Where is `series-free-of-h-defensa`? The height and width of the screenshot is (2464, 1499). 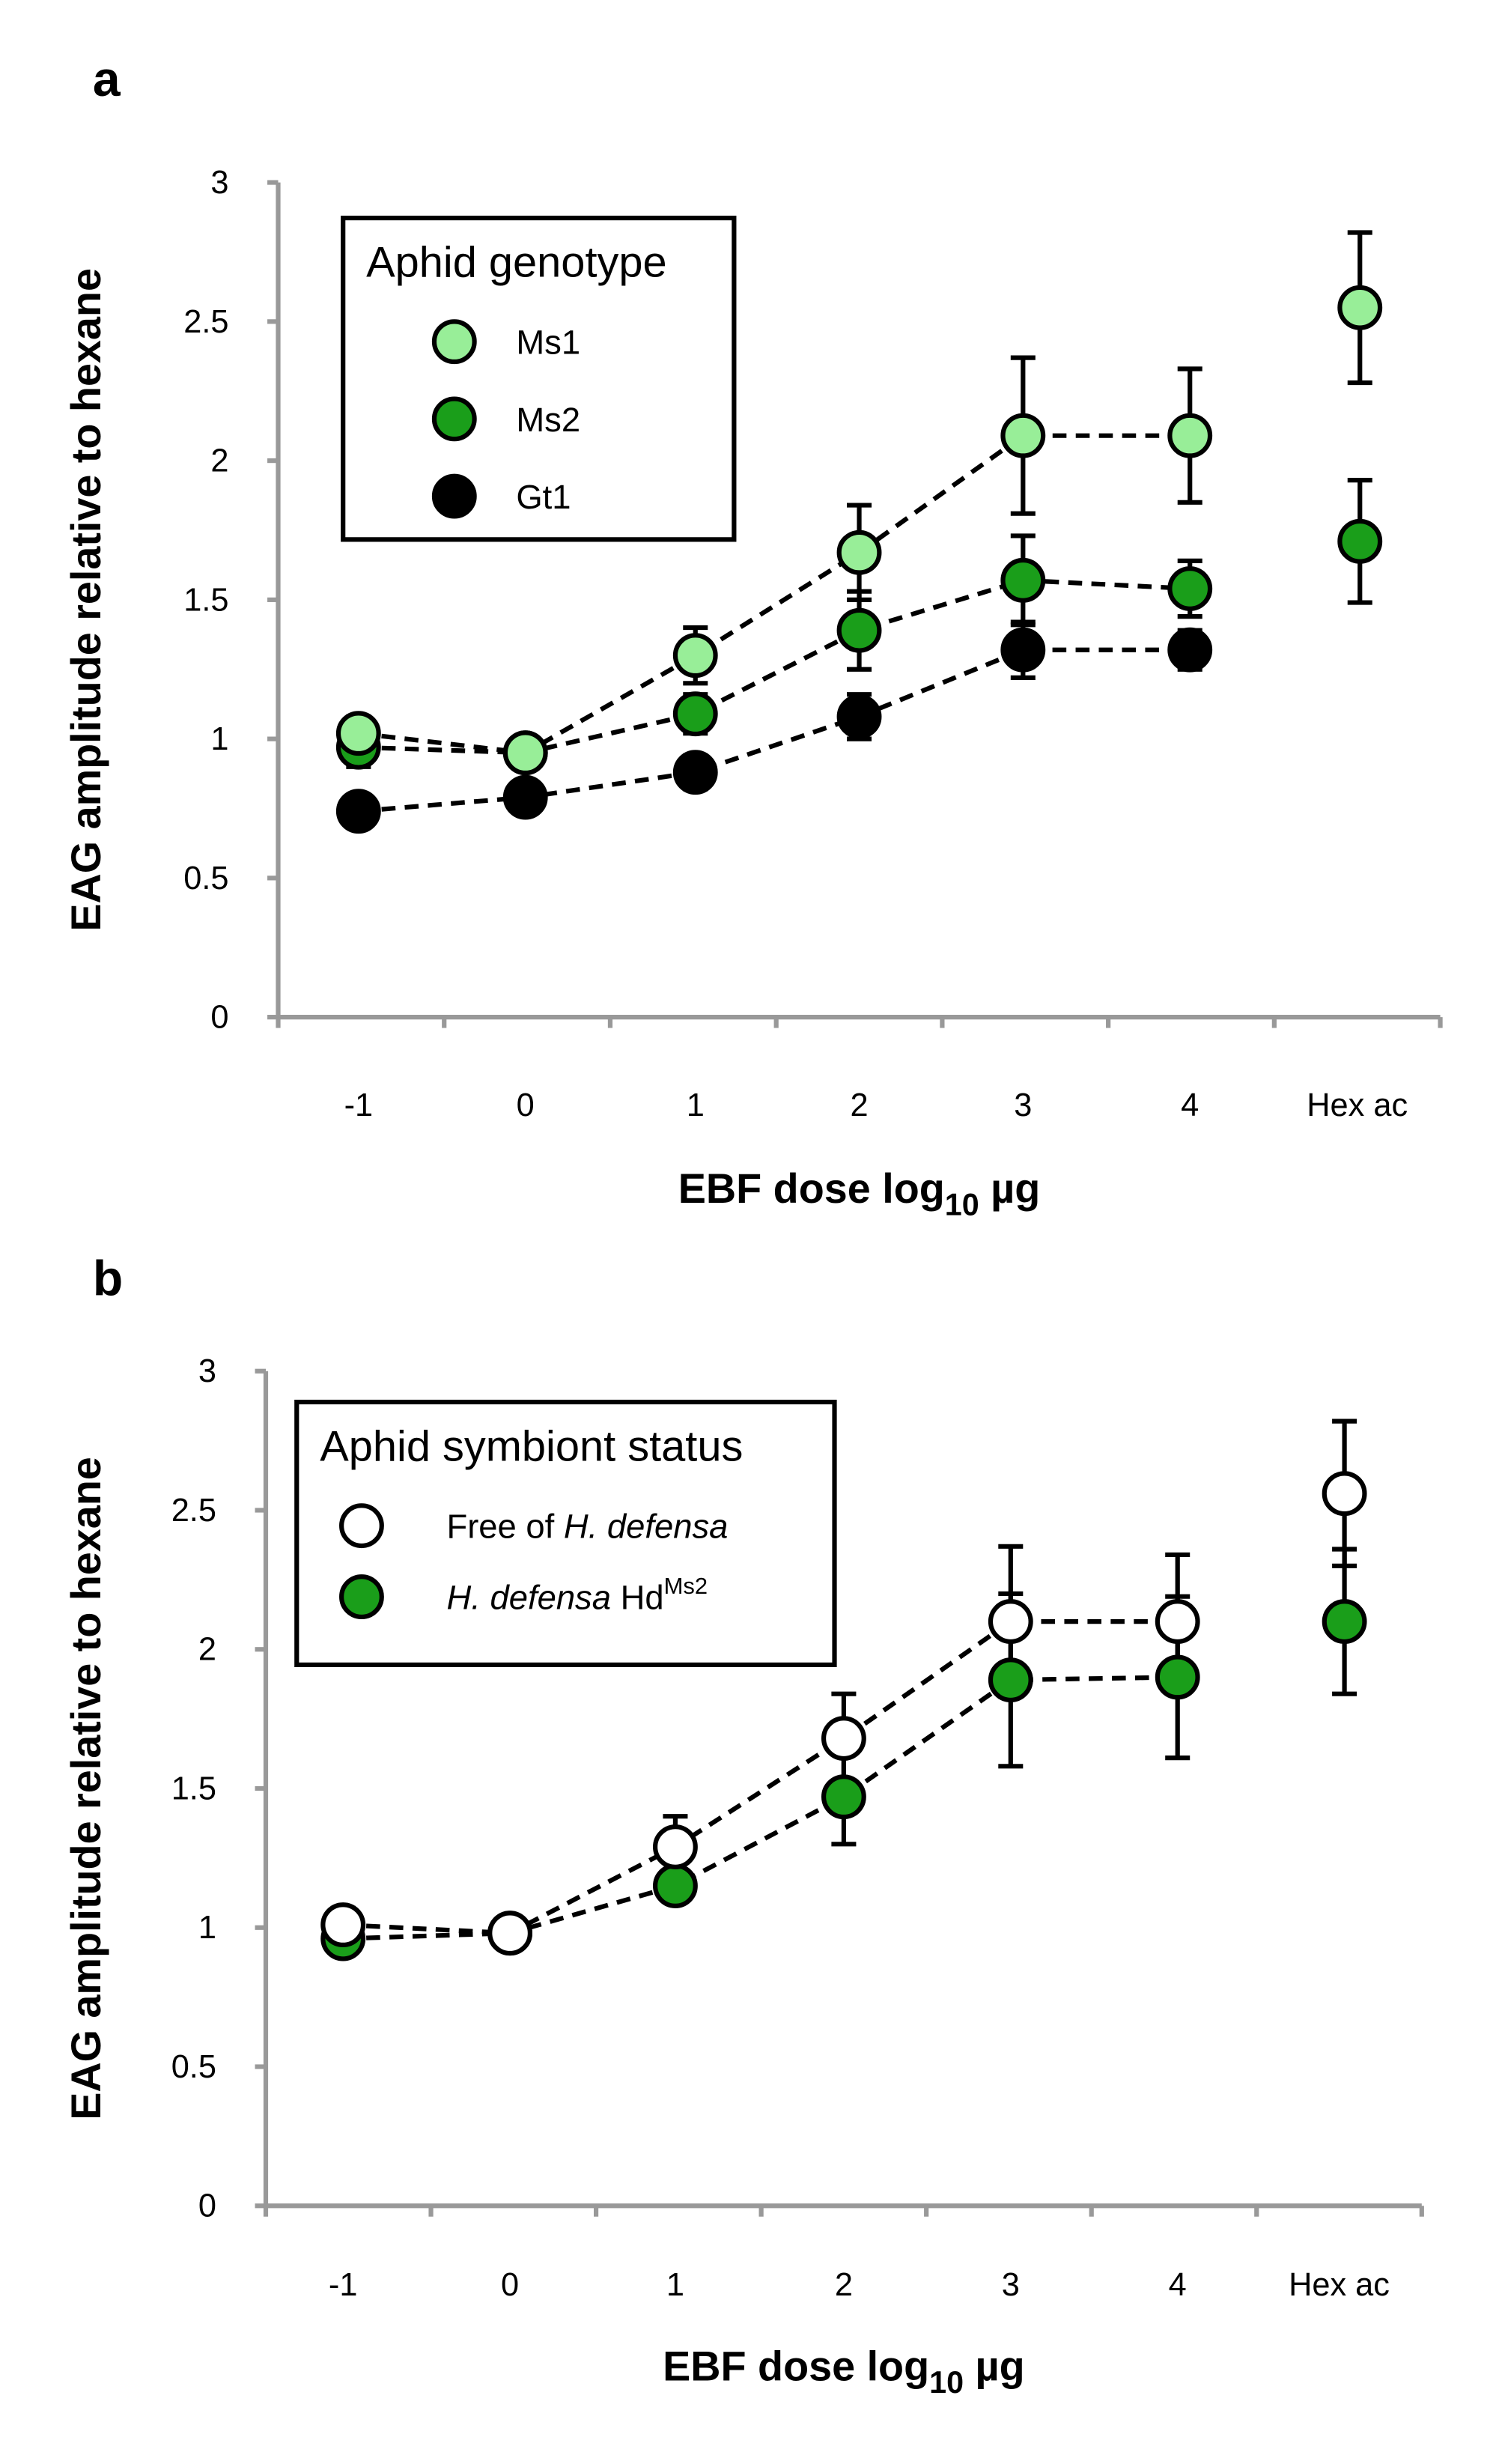 series-free-of-h-defensa is located at coordinates (761, 1777).